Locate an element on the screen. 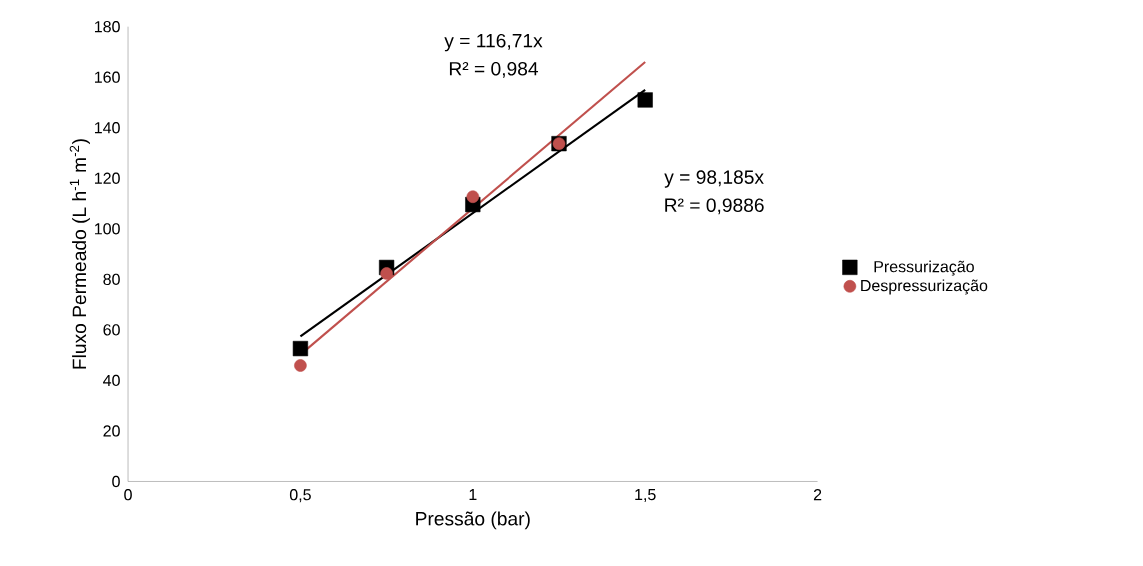  y-tick-label: 40 is located at coordinates (111, 381).